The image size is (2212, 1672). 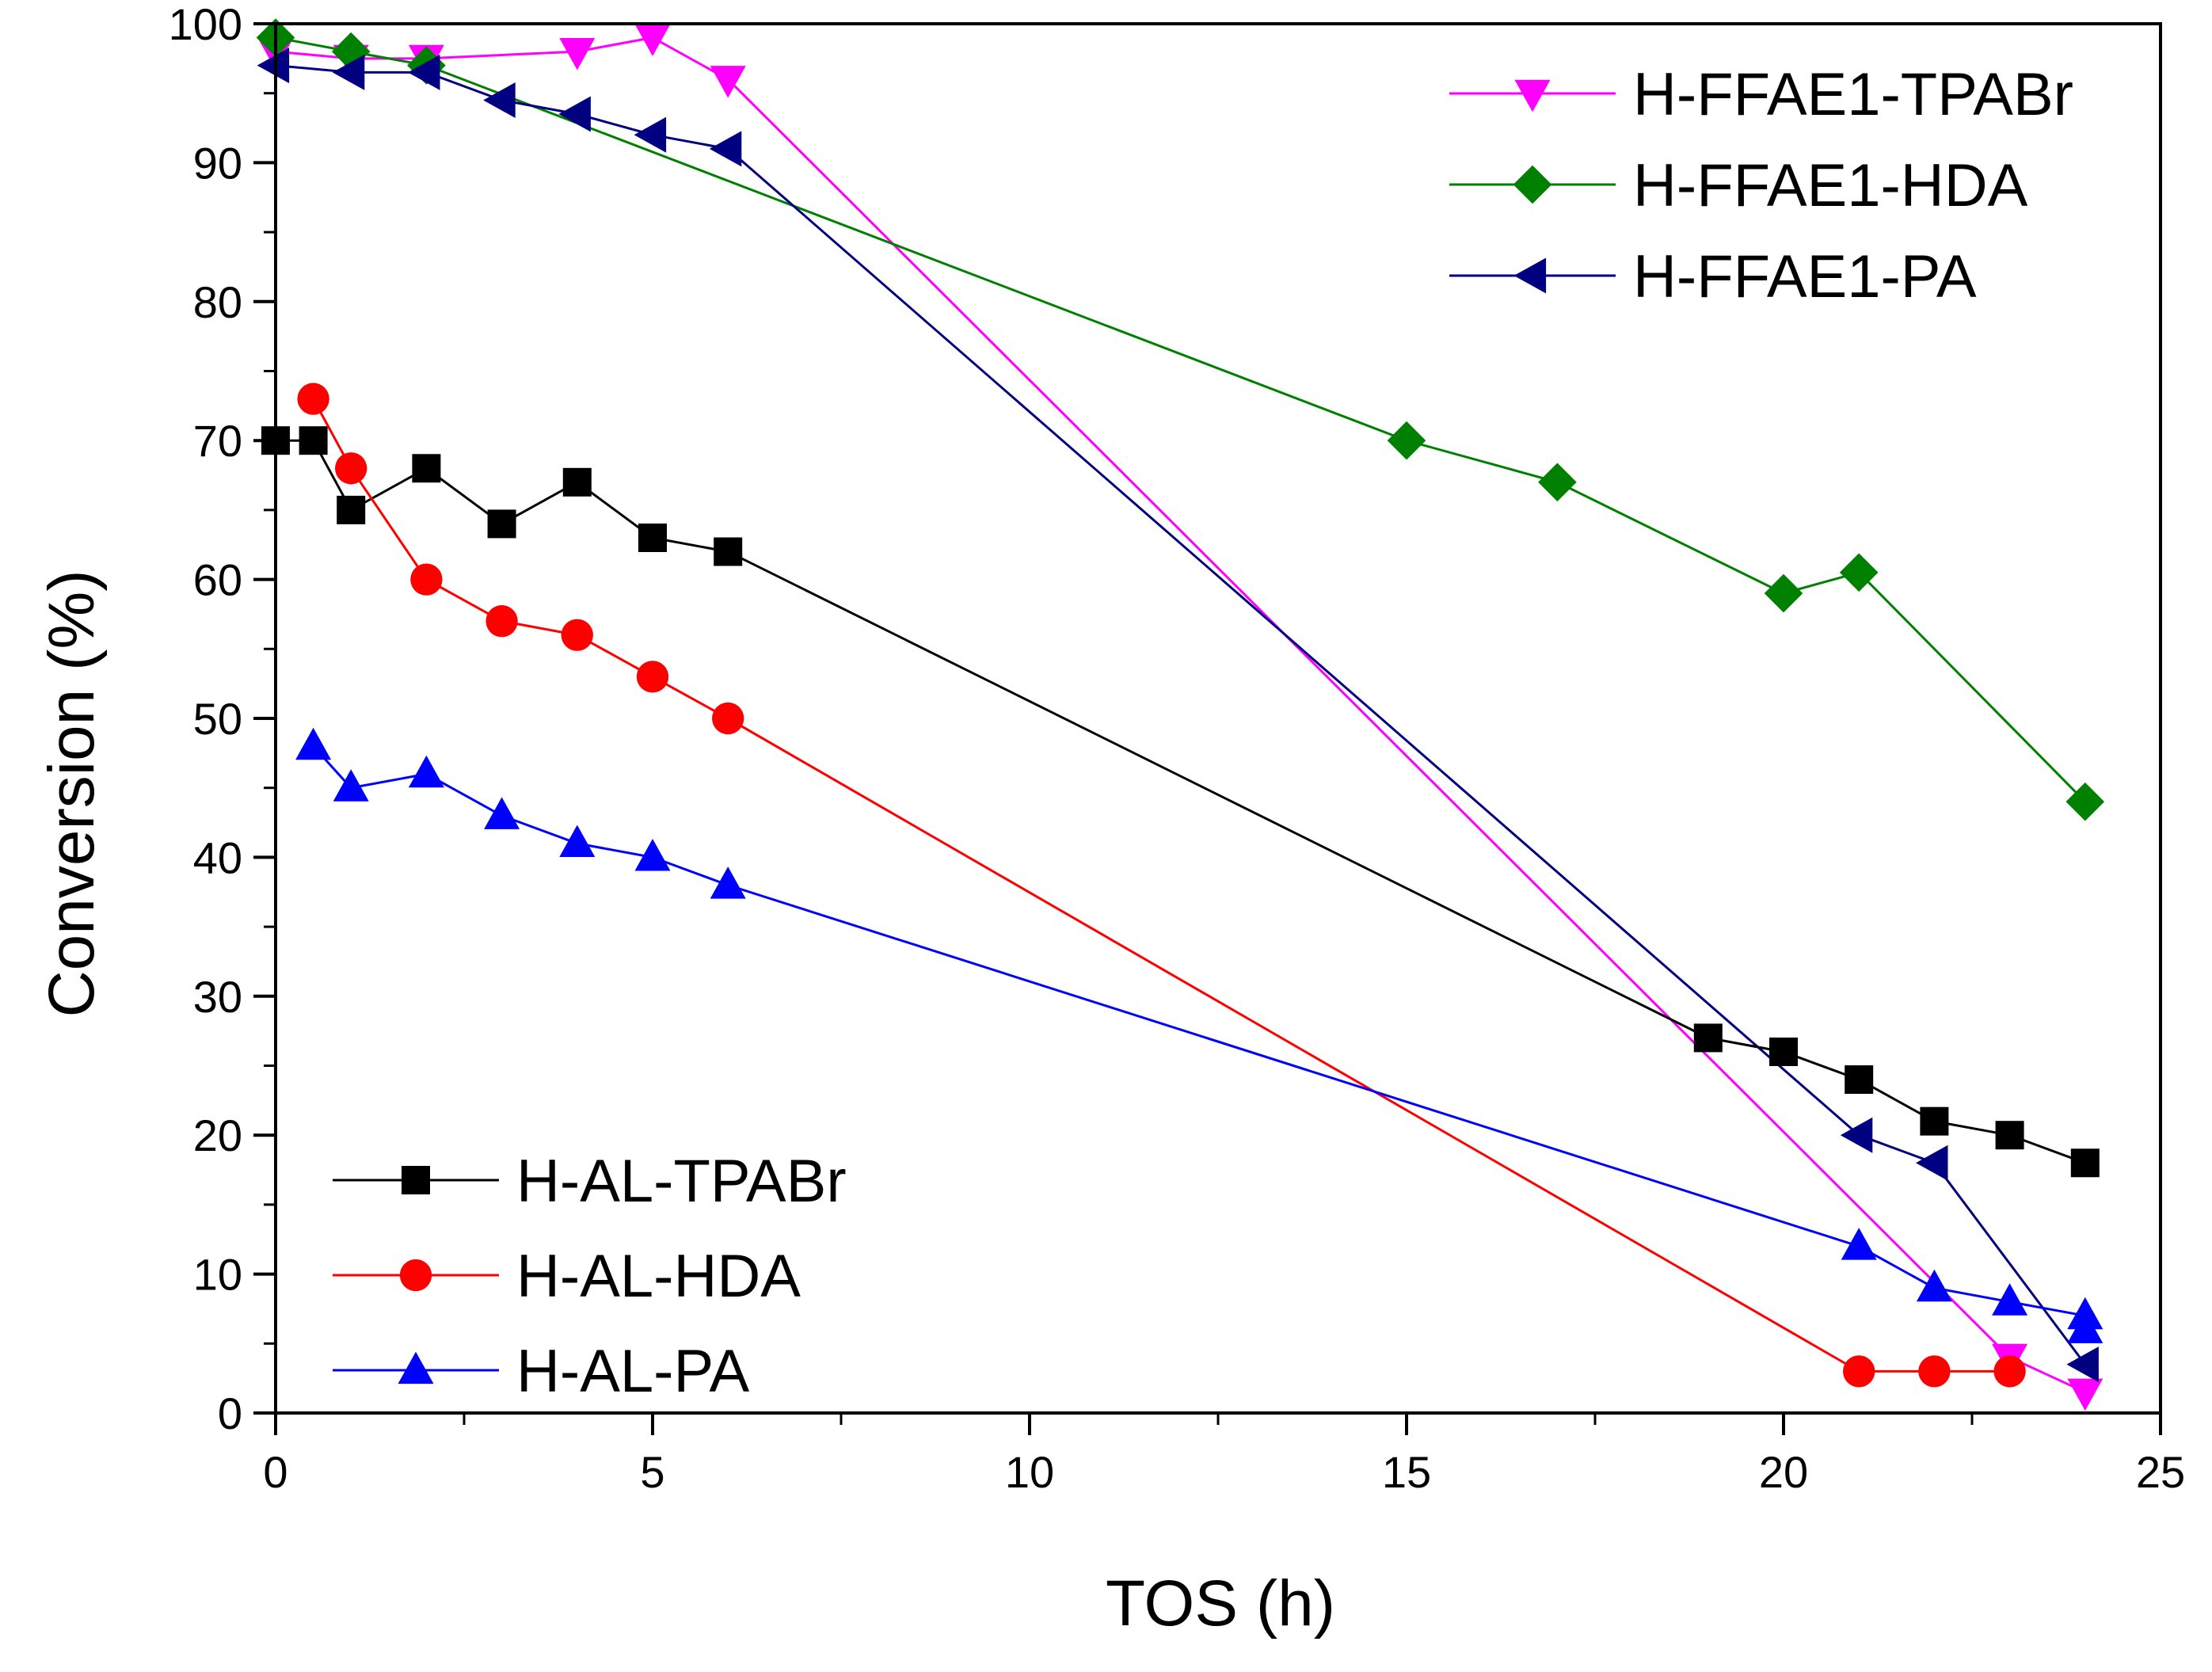 What do you see at coordinates (217, 302) in the screenshot?
I see `y-tick-label: 80` at bounding box center [217, 302].